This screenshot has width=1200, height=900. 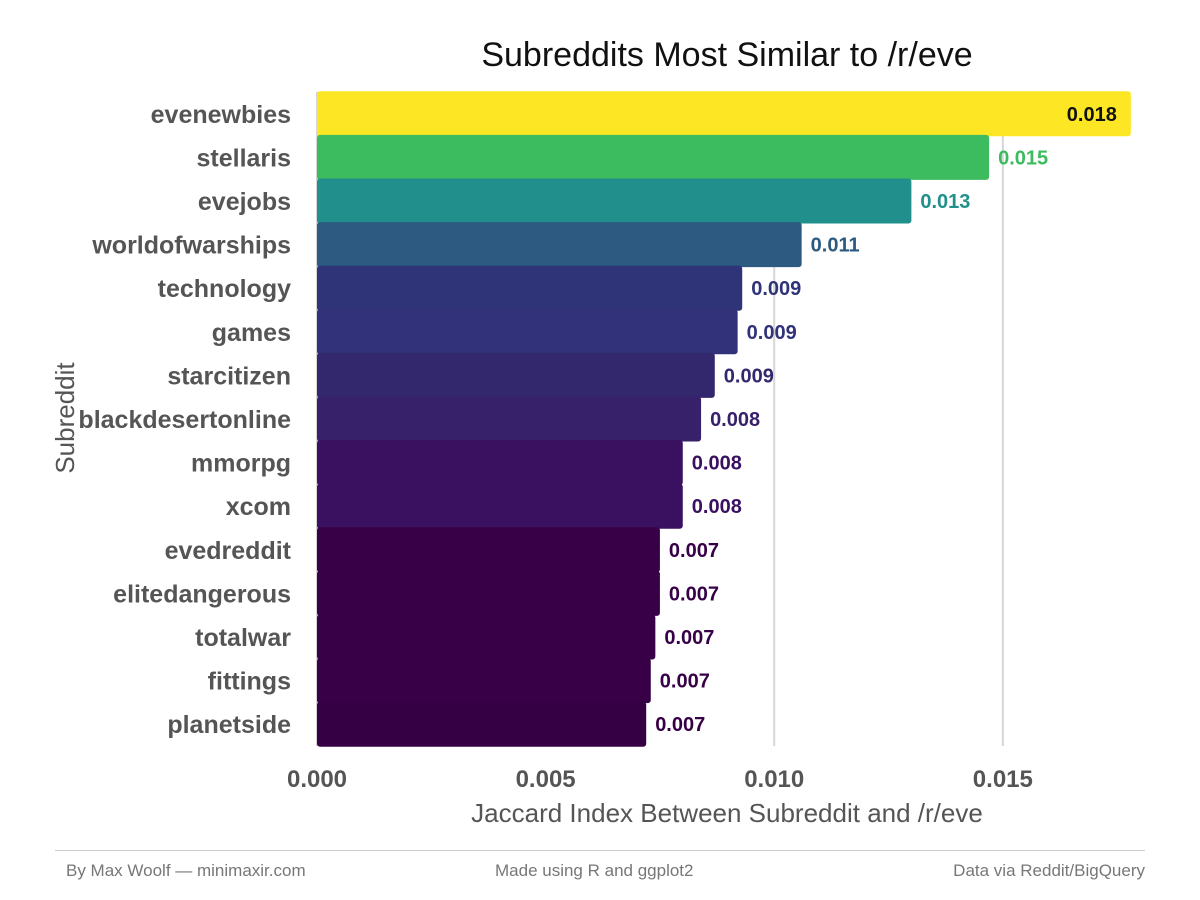 I want to click on category-label-planetside: planetside, so click(x=229, y=725).